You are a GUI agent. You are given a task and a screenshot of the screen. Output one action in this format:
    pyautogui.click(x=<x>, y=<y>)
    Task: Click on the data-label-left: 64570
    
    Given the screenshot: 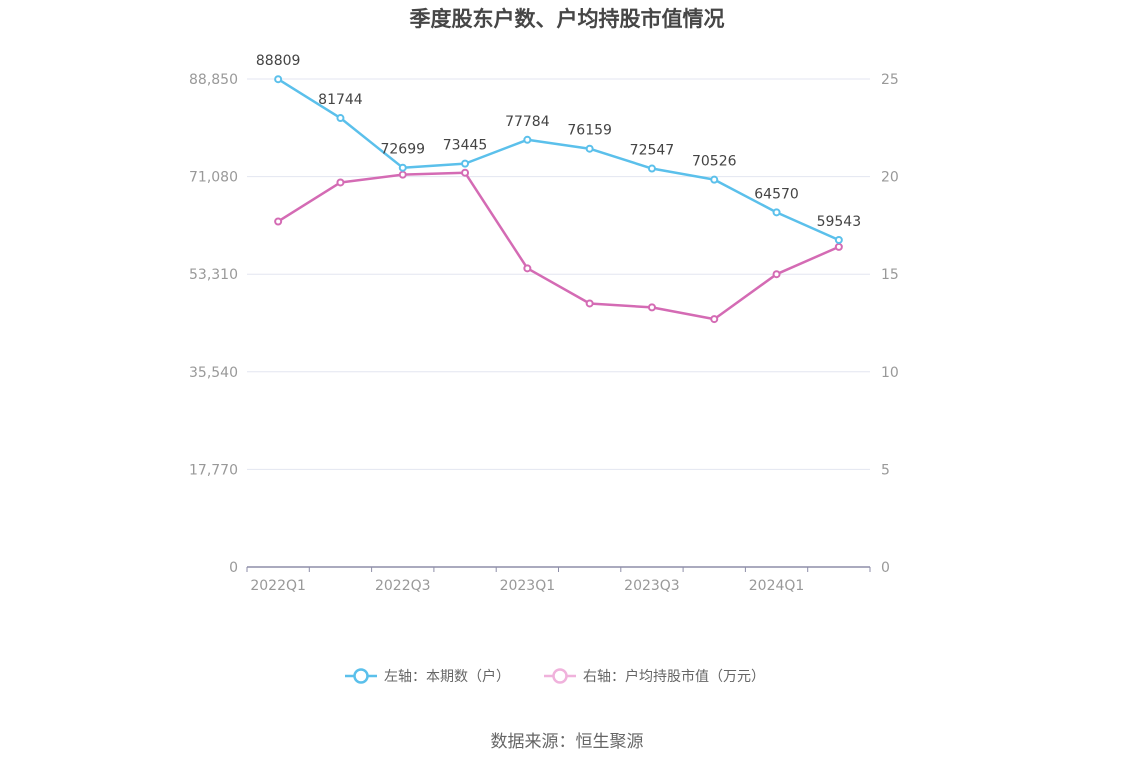 What is the action you would take?
    pyautogui.click(x=776, y=194)
    